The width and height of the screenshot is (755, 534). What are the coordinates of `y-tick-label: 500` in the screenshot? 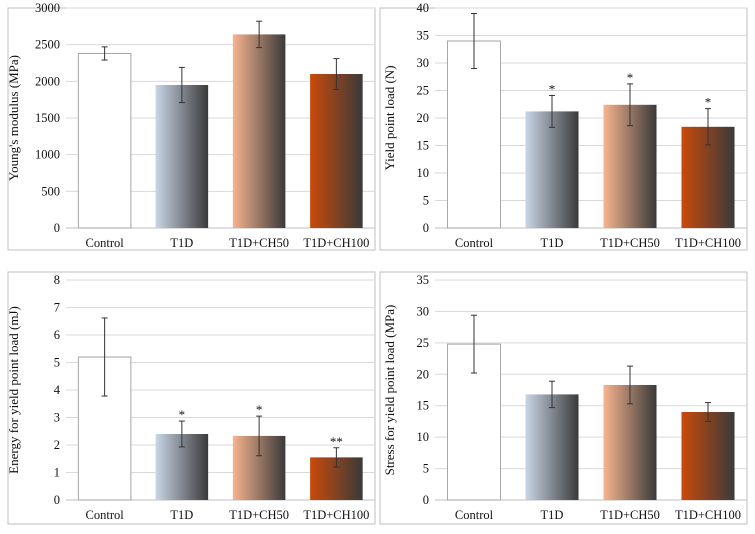 It's located at (50, 191).